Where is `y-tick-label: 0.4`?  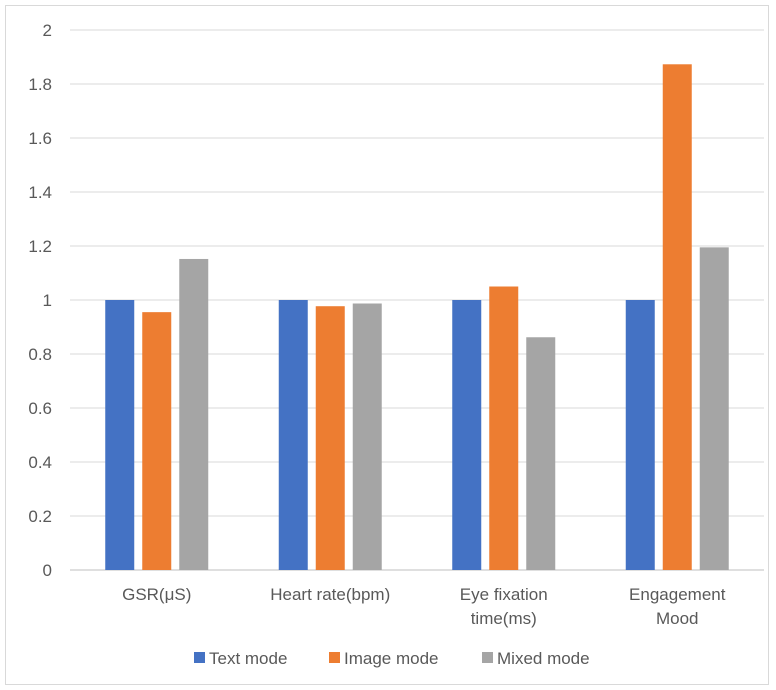 y-tick-label: 0.4 is located at coordinates (40, 462).